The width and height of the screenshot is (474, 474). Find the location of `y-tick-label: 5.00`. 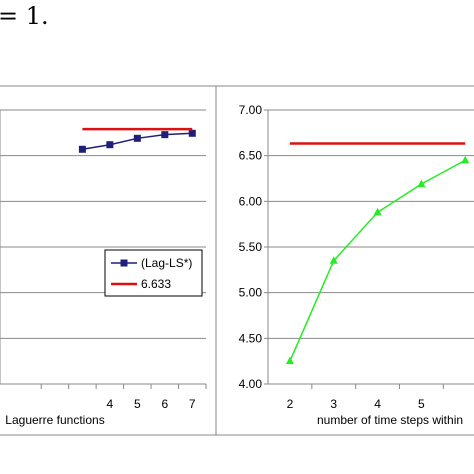

y-tick-label: 5.00 is located at coordinates (251, 293).